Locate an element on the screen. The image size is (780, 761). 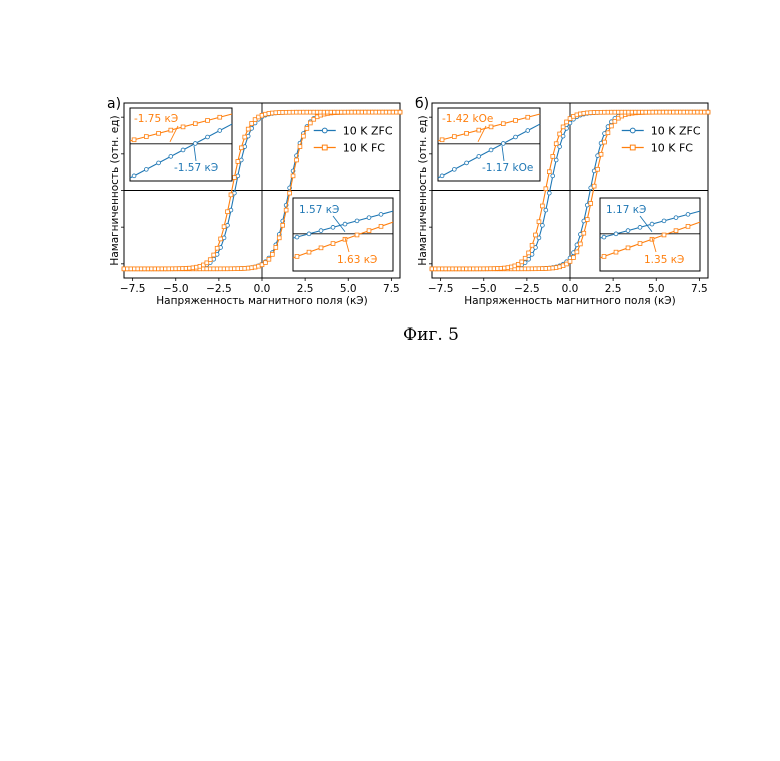
annotation-fc: -1.42 kOe is located at coordinates (467, 119).